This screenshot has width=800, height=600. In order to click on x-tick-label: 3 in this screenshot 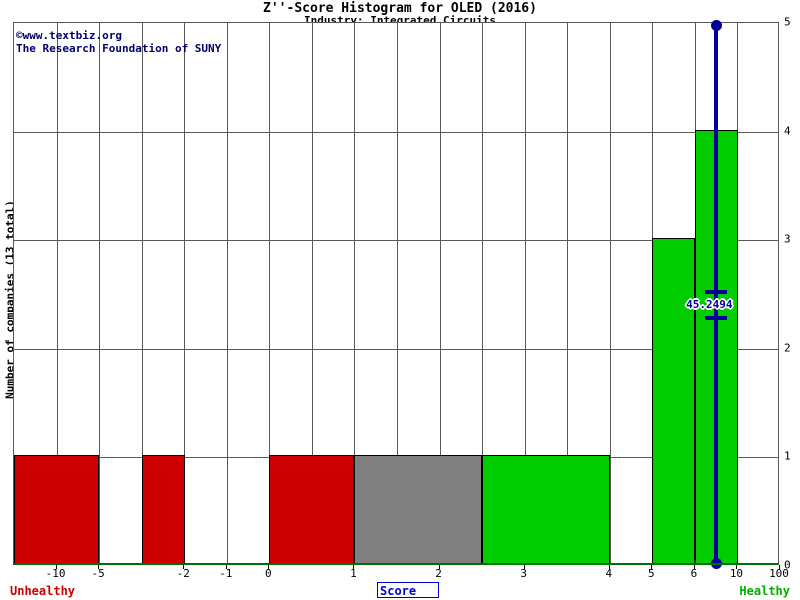, I will do `click(523, 573)`.